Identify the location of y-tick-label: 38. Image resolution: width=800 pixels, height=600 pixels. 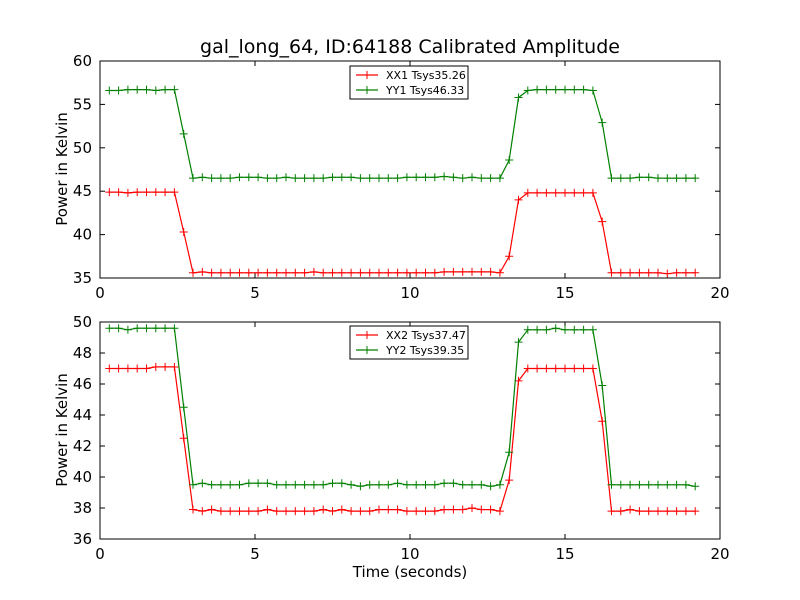
(82, 508).